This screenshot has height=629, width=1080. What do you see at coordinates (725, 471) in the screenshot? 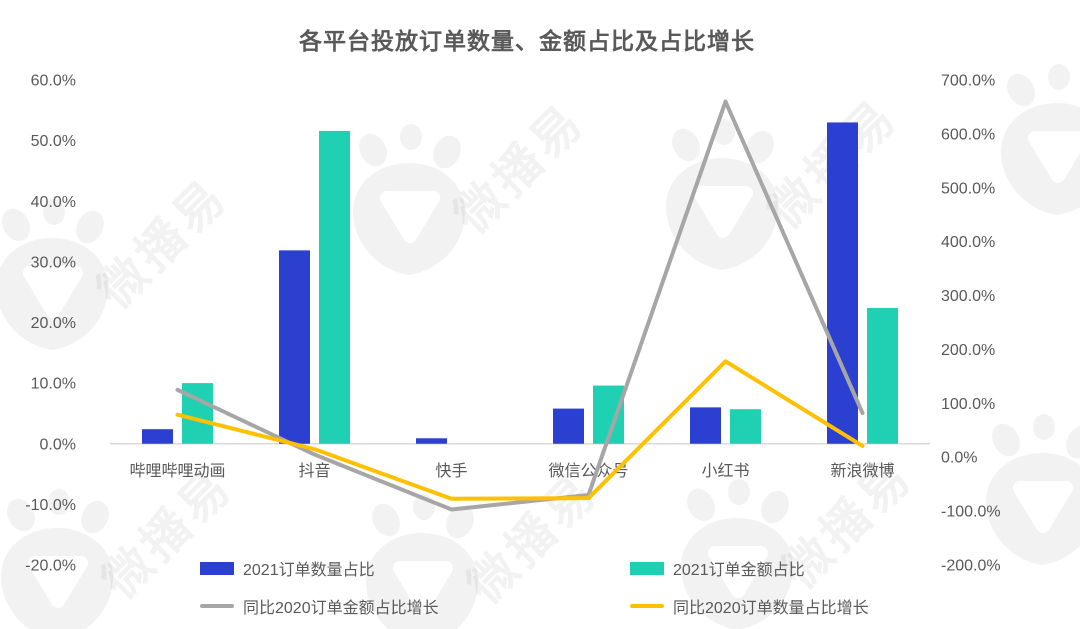
I see `category-label: 小红书` at bounding box center [725, 471].